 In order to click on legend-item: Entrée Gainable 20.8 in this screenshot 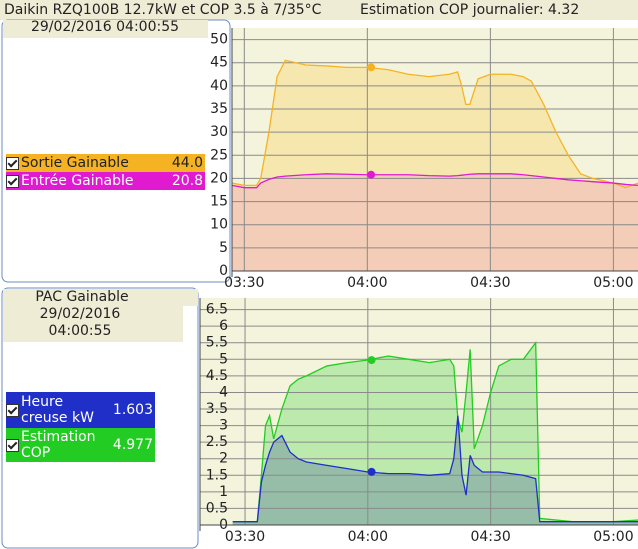, I will do `click(105, 181)`.